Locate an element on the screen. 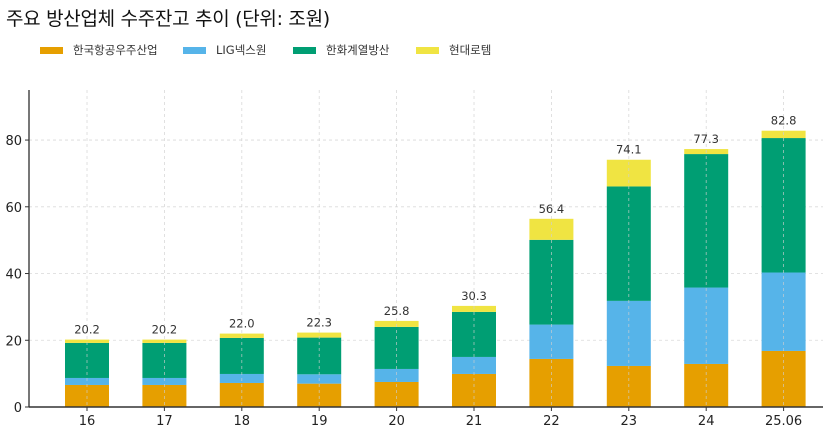 Image resolution: width=823 pixels, height=435 pixels. total-value-label: 25.8 is located at coordinates (397, 311).